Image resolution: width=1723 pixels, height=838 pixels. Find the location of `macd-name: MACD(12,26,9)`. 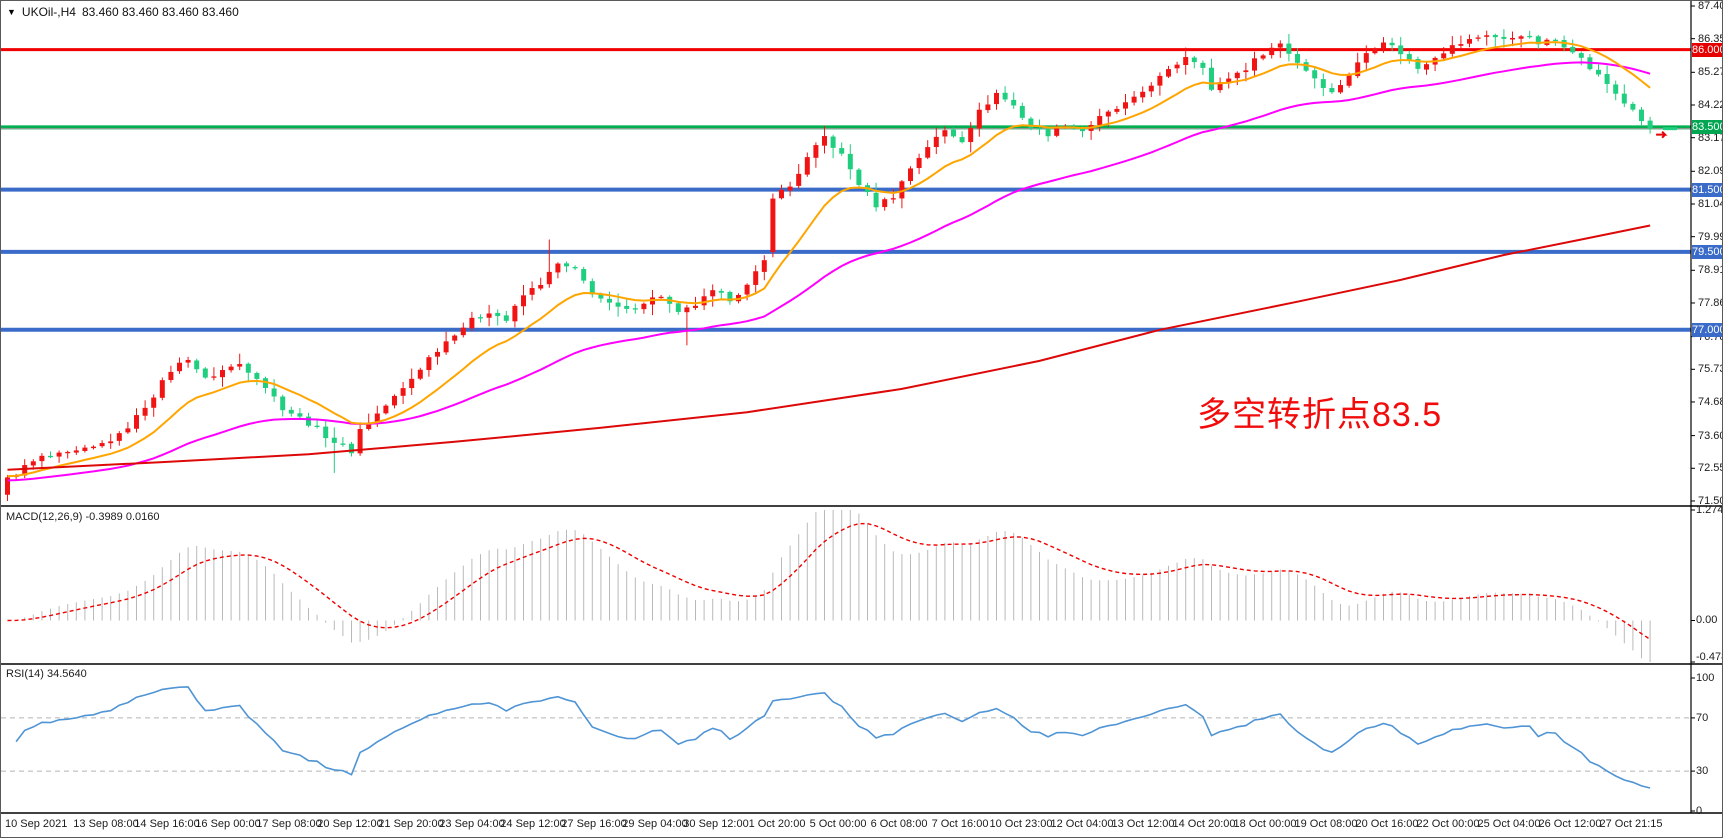

macd-name: MACD(12,26,9) is located at coordinates (44, 517).